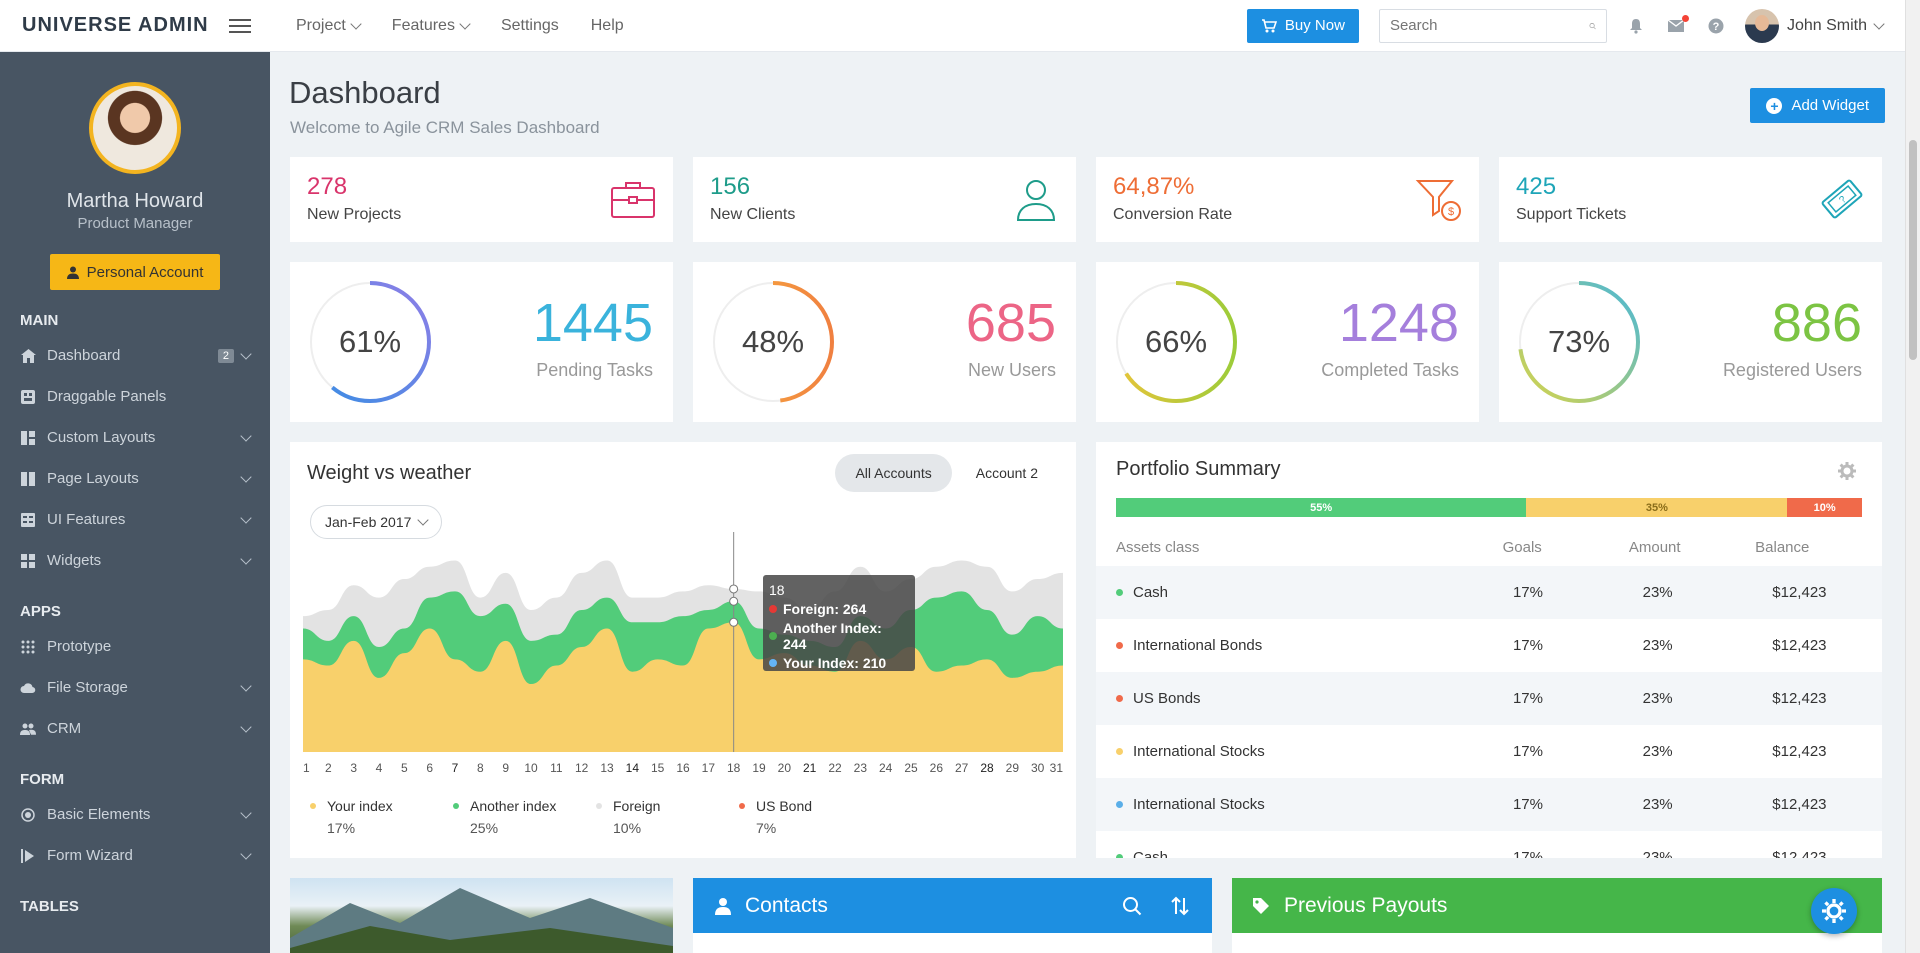 This screenshot has width=1920, height=953. I want to click on buy-now-button: Buy Now, so click(1302, 25).